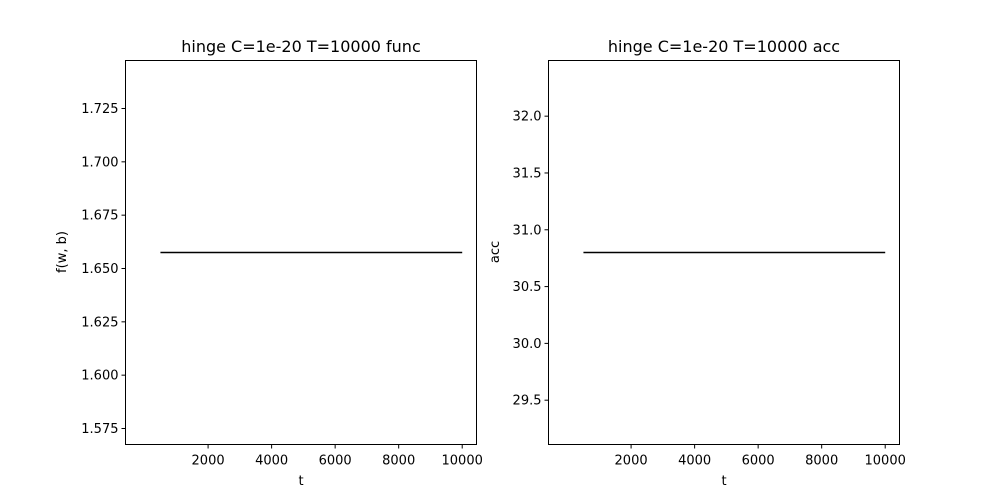 This screenshot has width=1000, height=500. I want to click on chart-func-y-tick-label: 1.575, so click(99, 429).